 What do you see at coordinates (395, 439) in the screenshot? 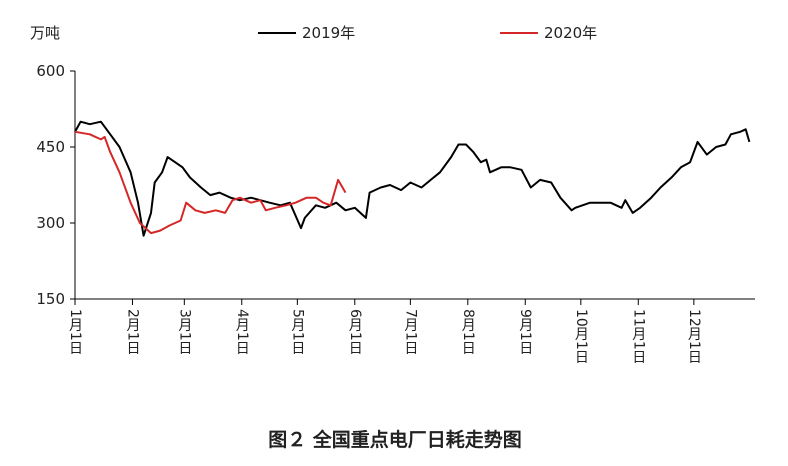
I see `caption: 图２ 全国重点电厂日耗走势图` at bounding box center [395, 439].